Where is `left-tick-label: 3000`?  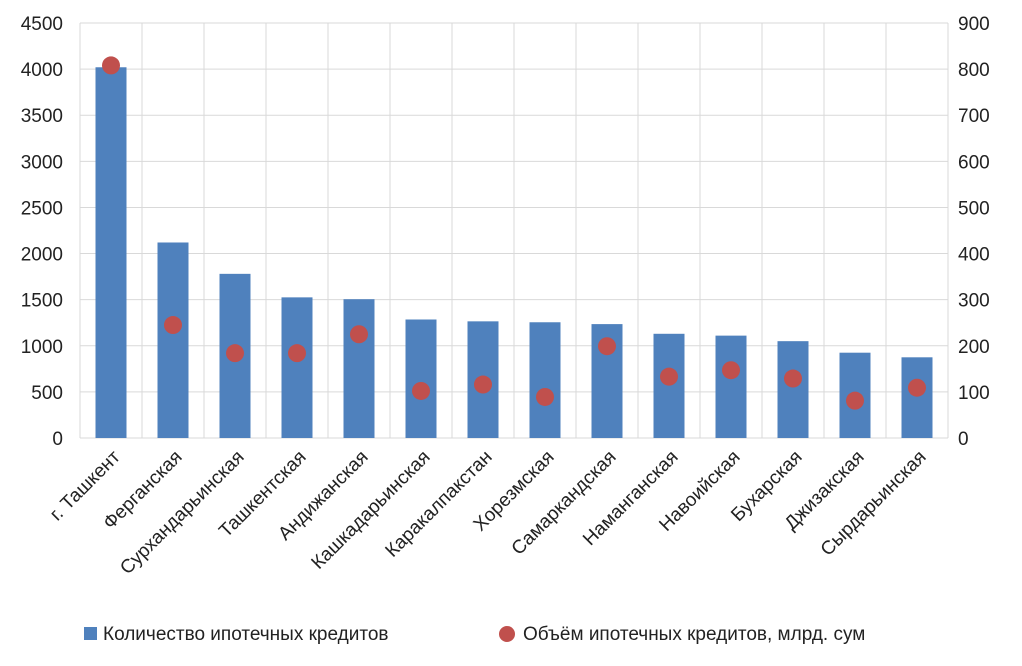
left-tick-label: 3000 is located at coordinates (42, 162).